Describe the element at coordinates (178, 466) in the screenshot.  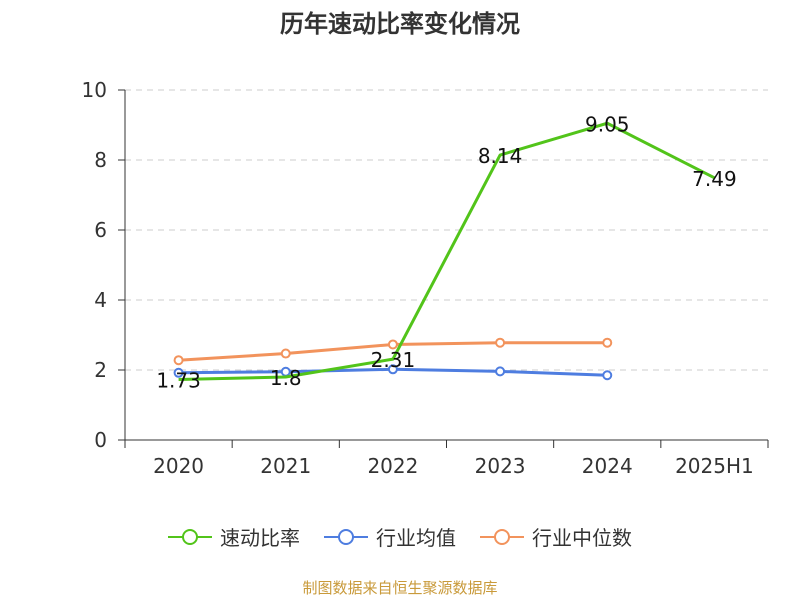
I see `x-tick-label: 2020` at that location.